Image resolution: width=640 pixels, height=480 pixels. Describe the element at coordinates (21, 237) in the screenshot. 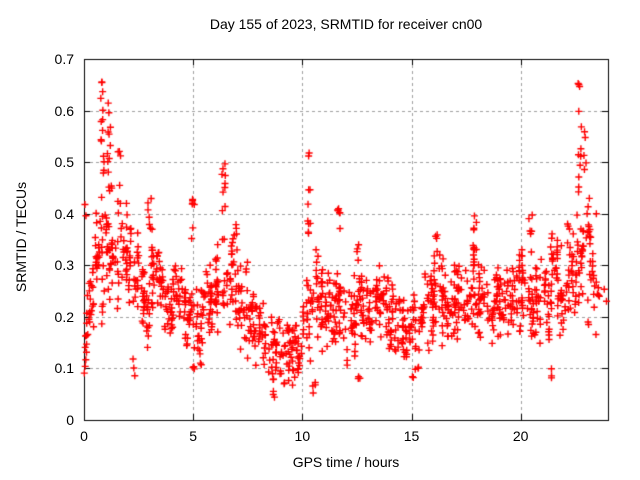

I see `y-axis-title-text: SRMTID / TECUs` at that location.